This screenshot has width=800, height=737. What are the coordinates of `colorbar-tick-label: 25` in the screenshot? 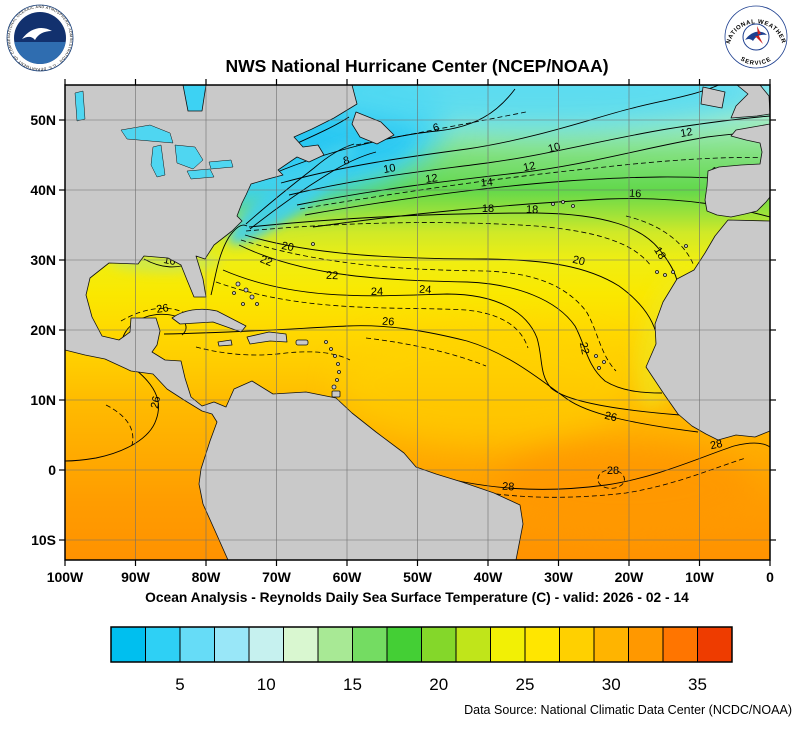 It's located at (525, 684).